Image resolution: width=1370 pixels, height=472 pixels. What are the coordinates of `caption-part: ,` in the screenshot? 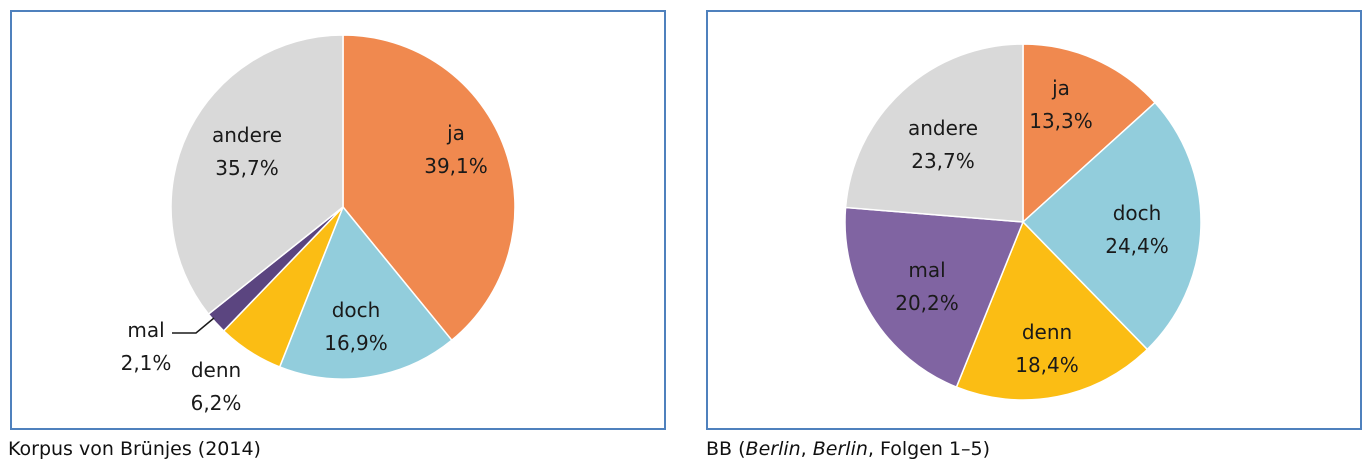 It's located at (806, 449).